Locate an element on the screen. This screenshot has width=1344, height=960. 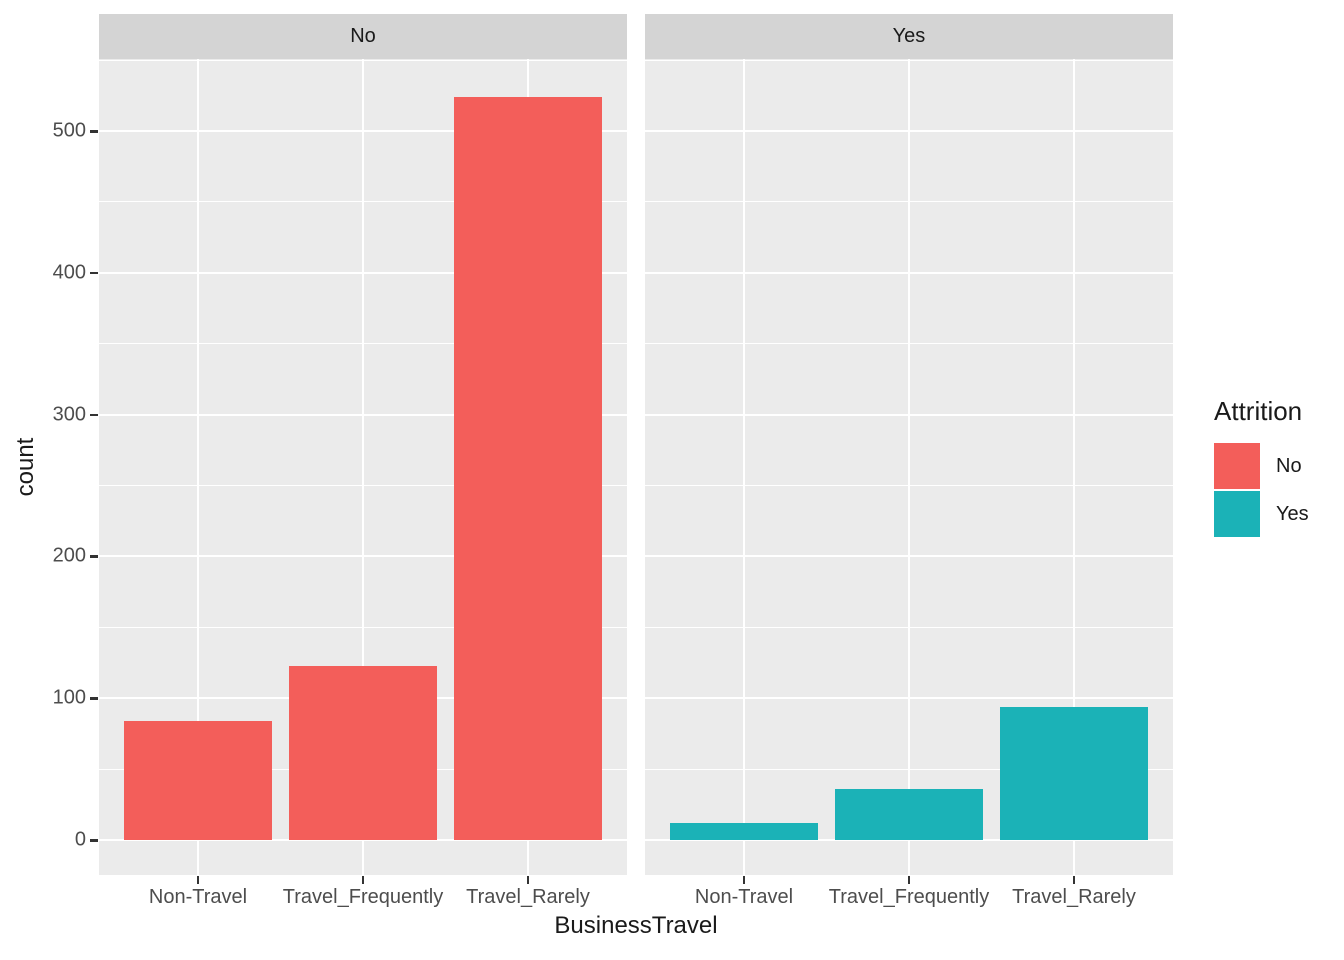
legend-title: Attrition is located at coordinates (1258, 411).